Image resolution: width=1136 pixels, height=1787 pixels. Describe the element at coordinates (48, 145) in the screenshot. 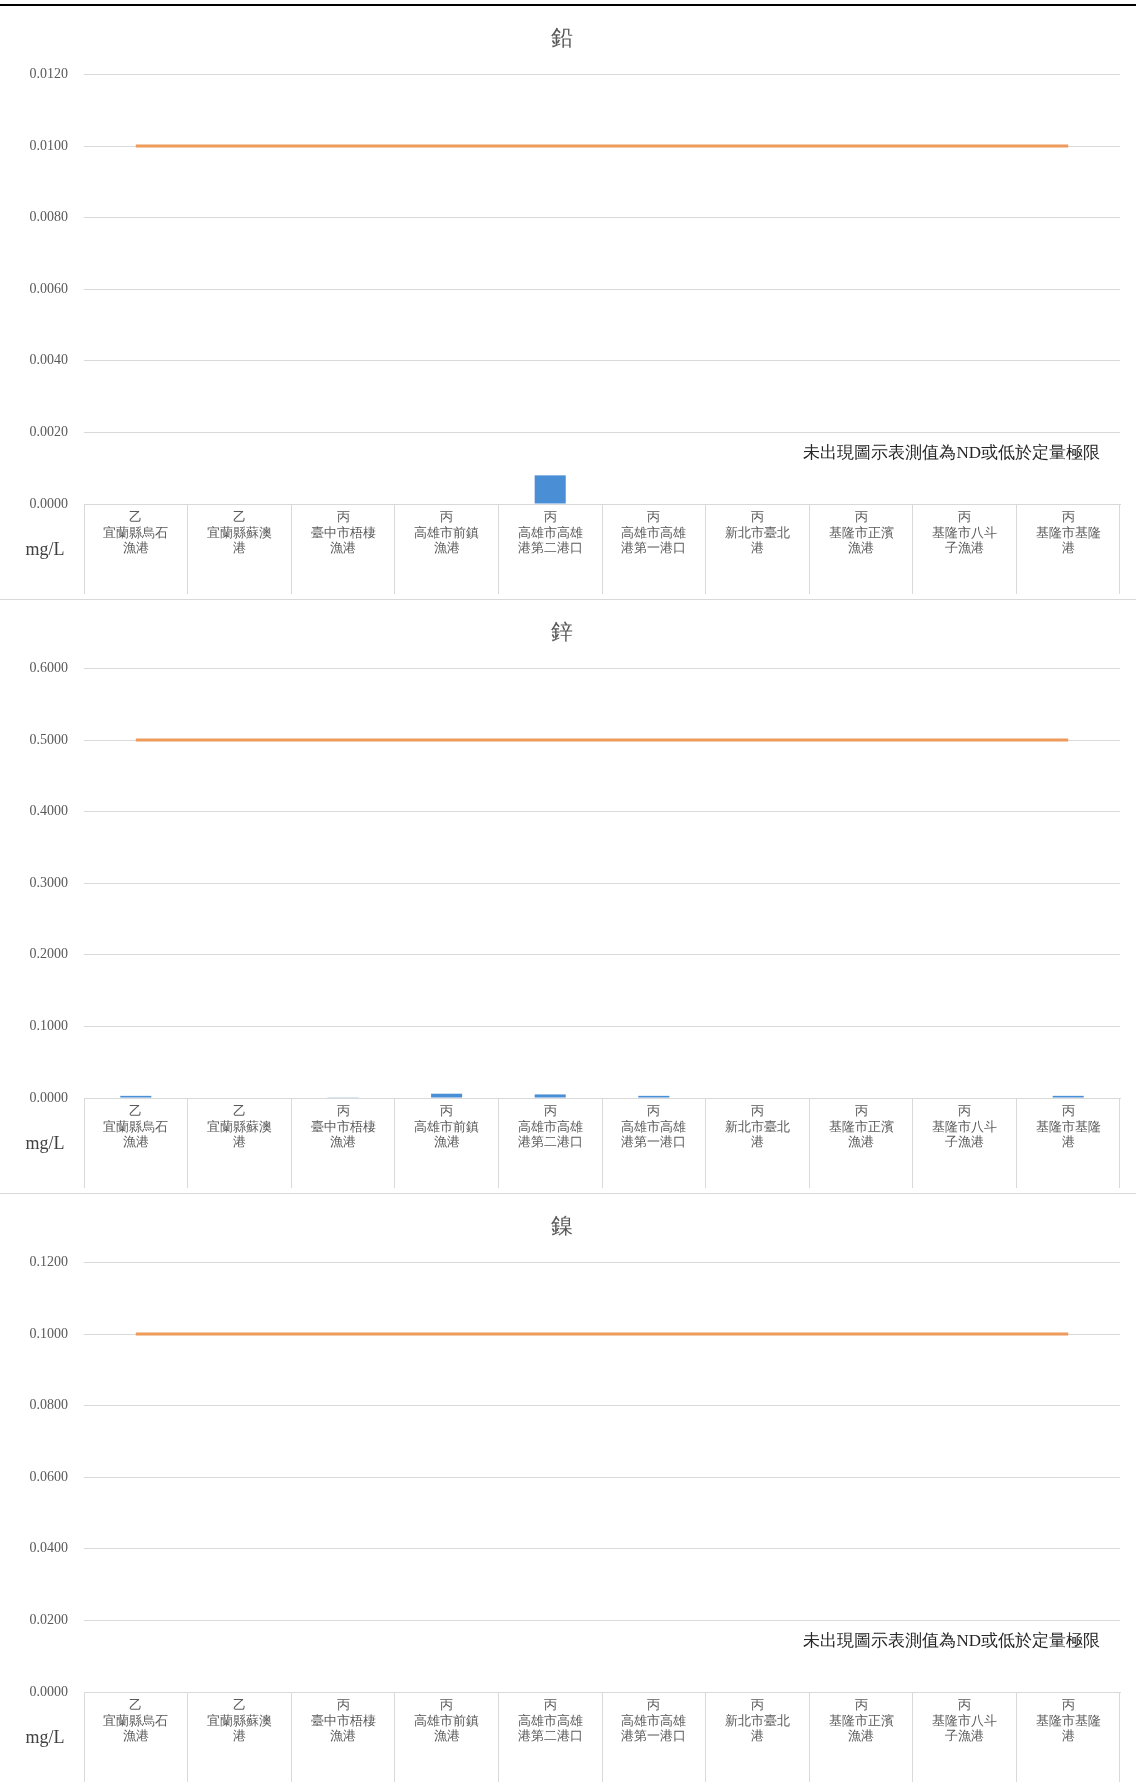

I see `y-tick-label: 0.0100` at that location.